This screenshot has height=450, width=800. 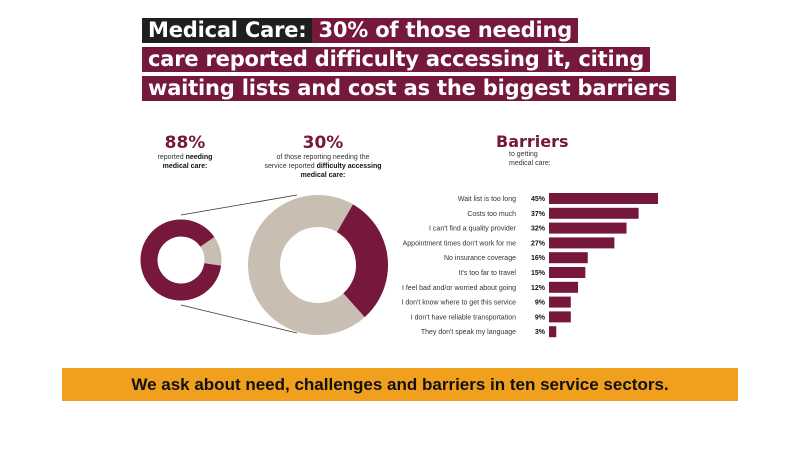 What do you see at coordinates (458, 303) in the screenshot?
I see `bar-category-label: I don't know where to get this service` at bounding box center [458, 303].